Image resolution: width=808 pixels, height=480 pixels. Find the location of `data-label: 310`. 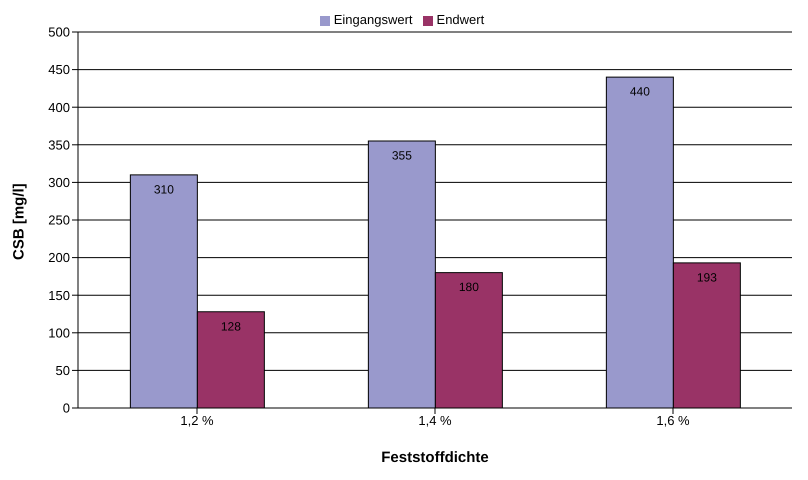

data-label: 310 is located at coordinates (164, 189).